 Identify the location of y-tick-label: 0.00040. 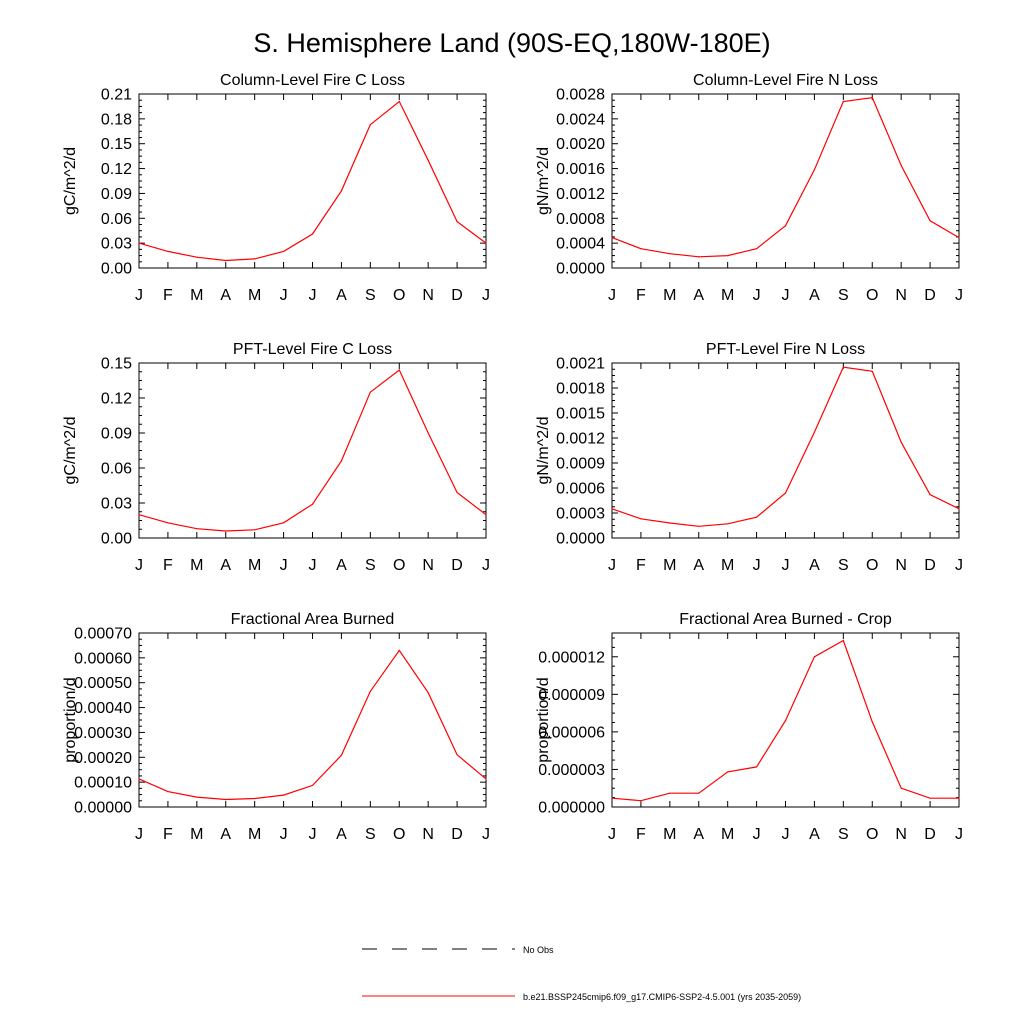
(103, 708).